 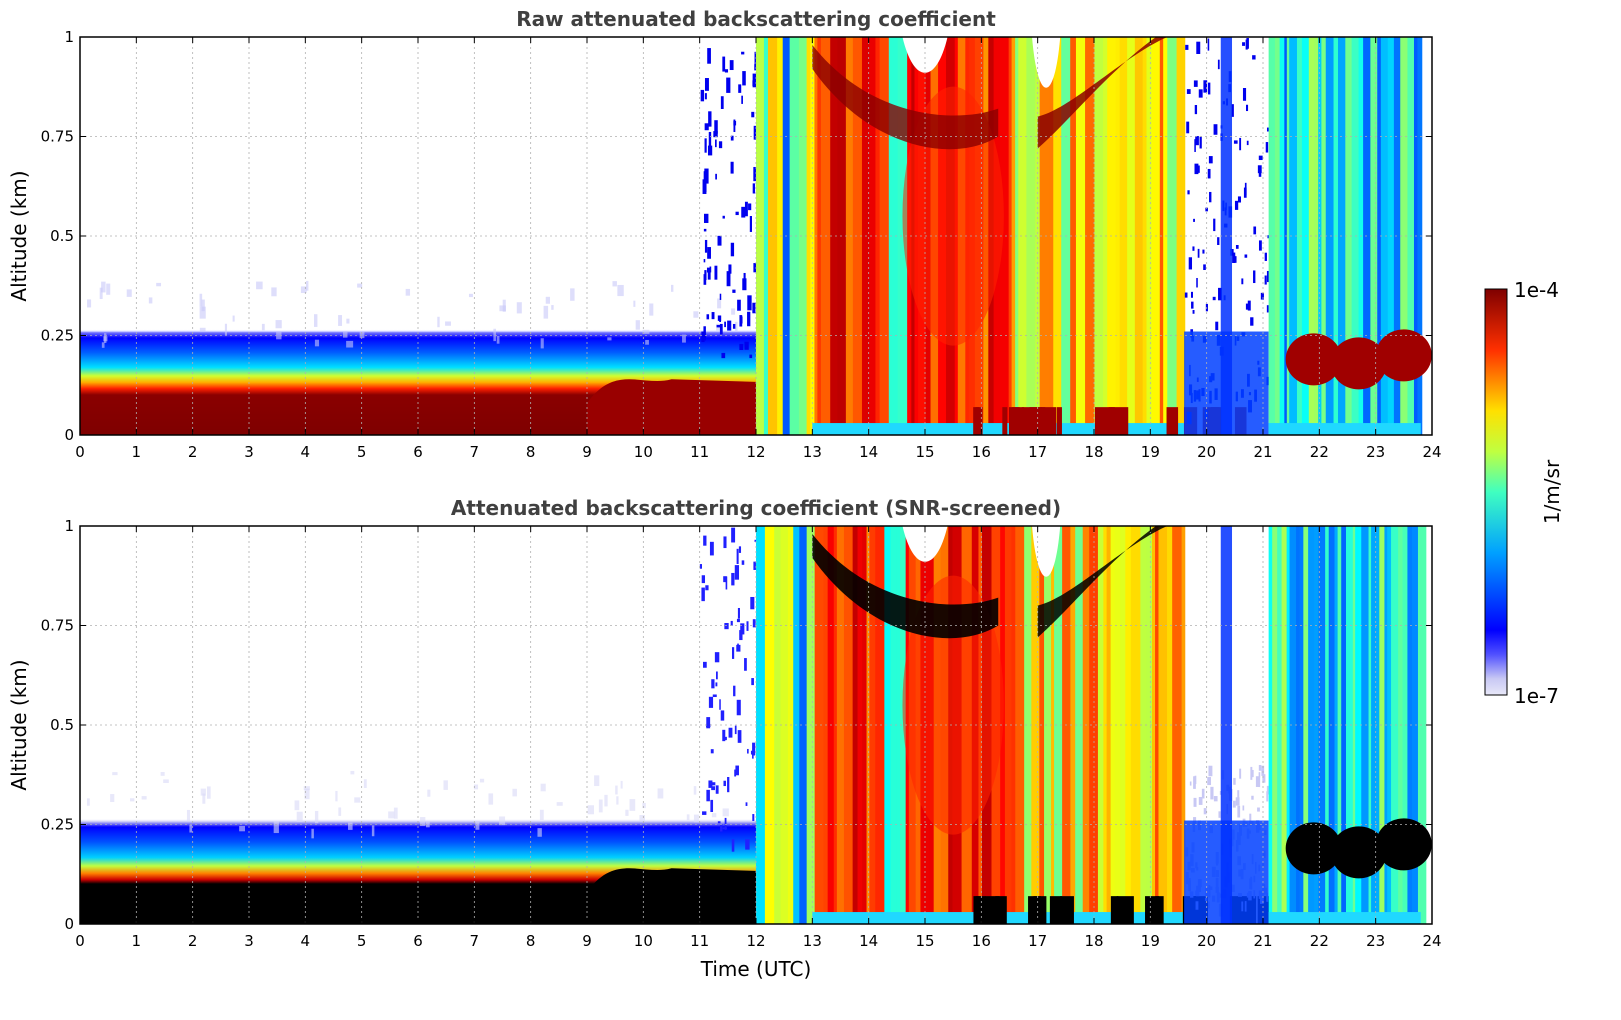 I want to click on x-tick-label: 16, so click(x=981, y=941).